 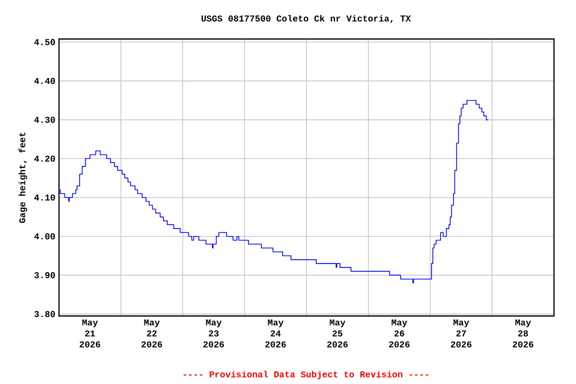 What do you see at coordinates (44, 119) in the screenshot?
I see `y-tick-label: 4.30` at bounding box center [44, 119].